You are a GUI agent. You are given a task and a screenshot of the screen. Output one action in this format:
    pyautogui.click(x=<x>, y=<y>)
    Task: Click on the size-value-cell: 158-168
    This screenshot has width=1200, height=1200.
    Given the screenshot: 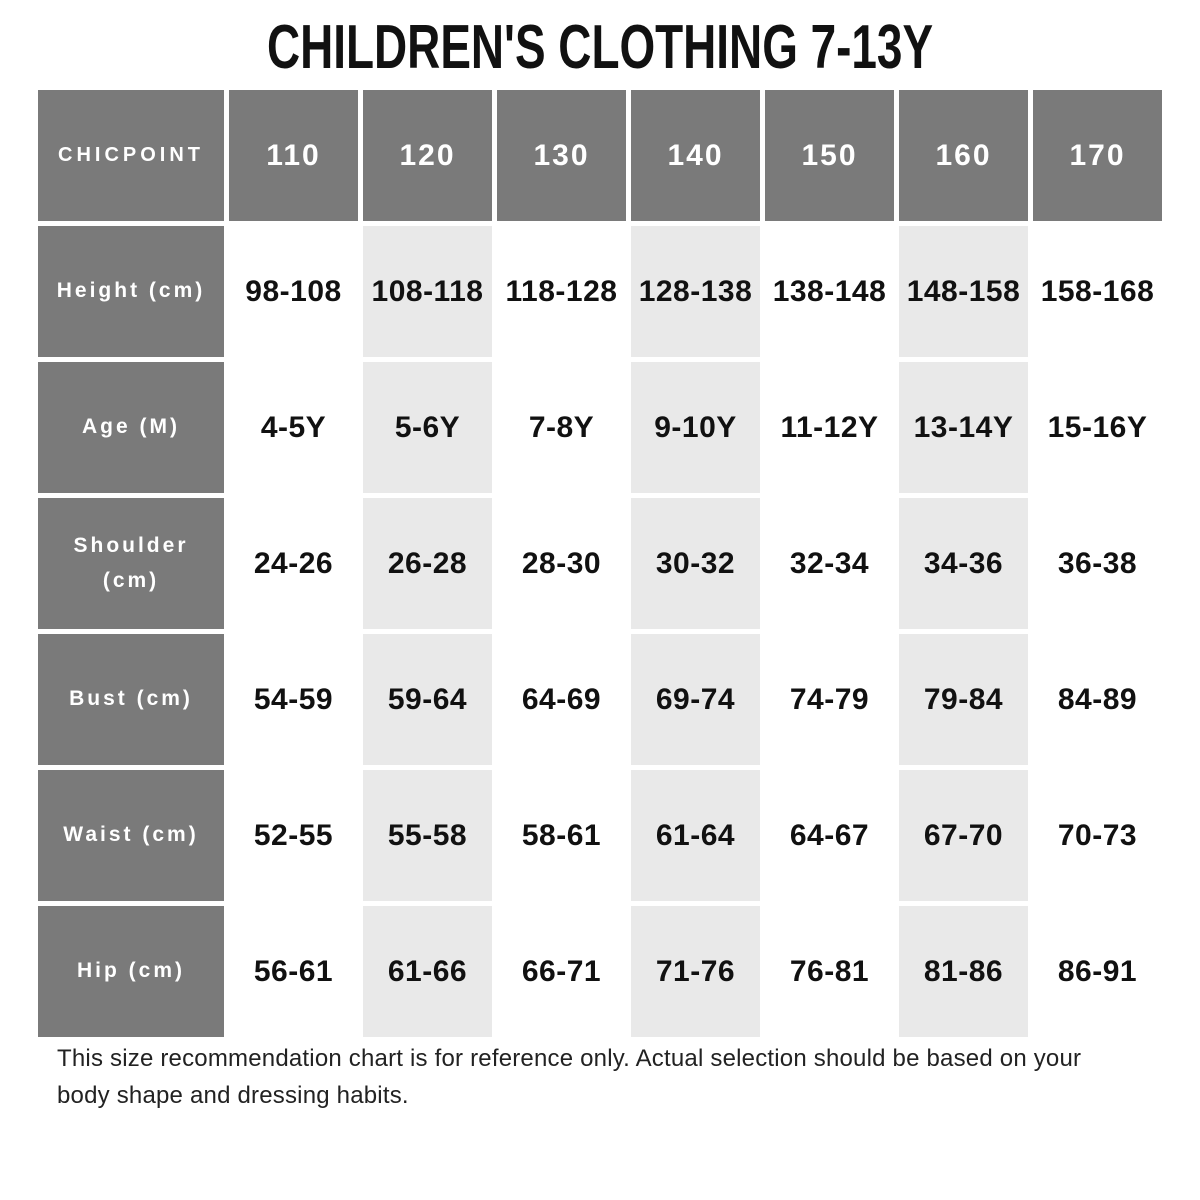 What is the action you would take?
    pyautogui.click(x=1097, y=291)
    